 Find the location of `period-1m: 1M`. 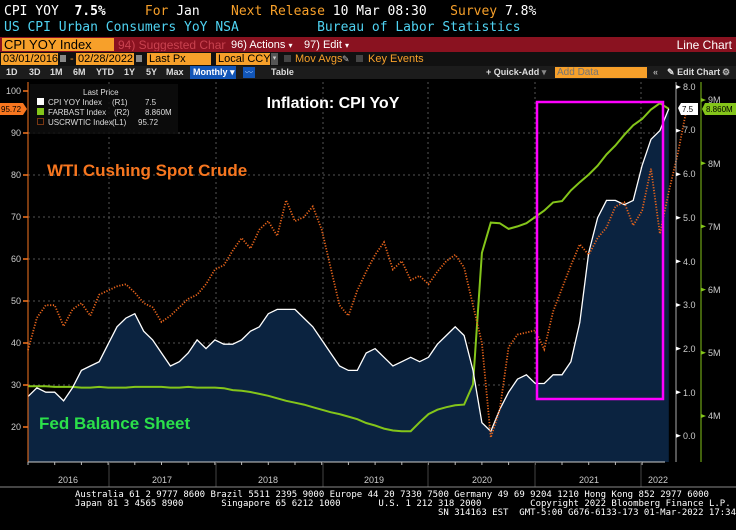

period-1m: 1M is located at coordinates (56, 72).